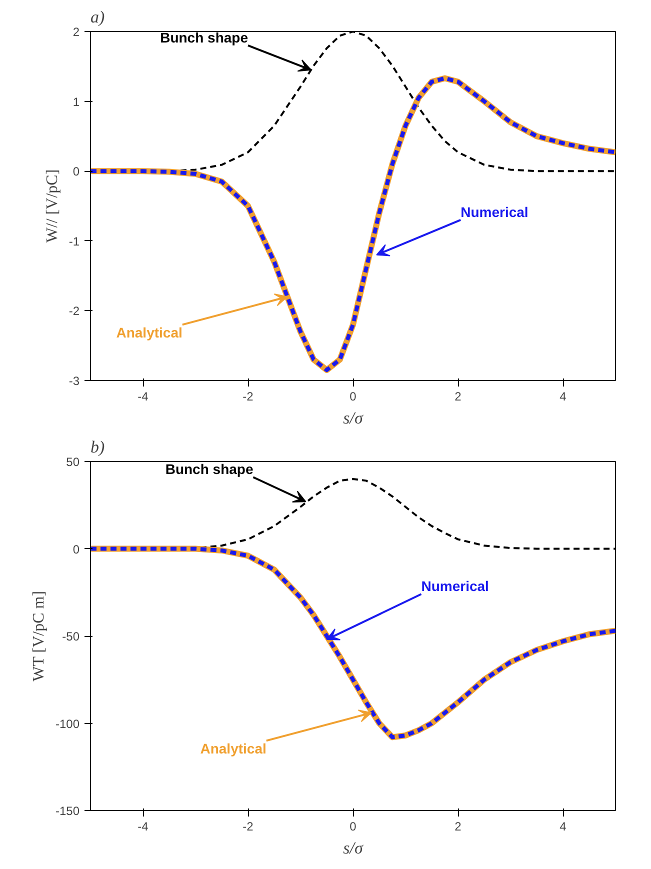 The width and height of the screenshot is (651, 869). I want to click on y-tick-label: -100, so click(67, 723).